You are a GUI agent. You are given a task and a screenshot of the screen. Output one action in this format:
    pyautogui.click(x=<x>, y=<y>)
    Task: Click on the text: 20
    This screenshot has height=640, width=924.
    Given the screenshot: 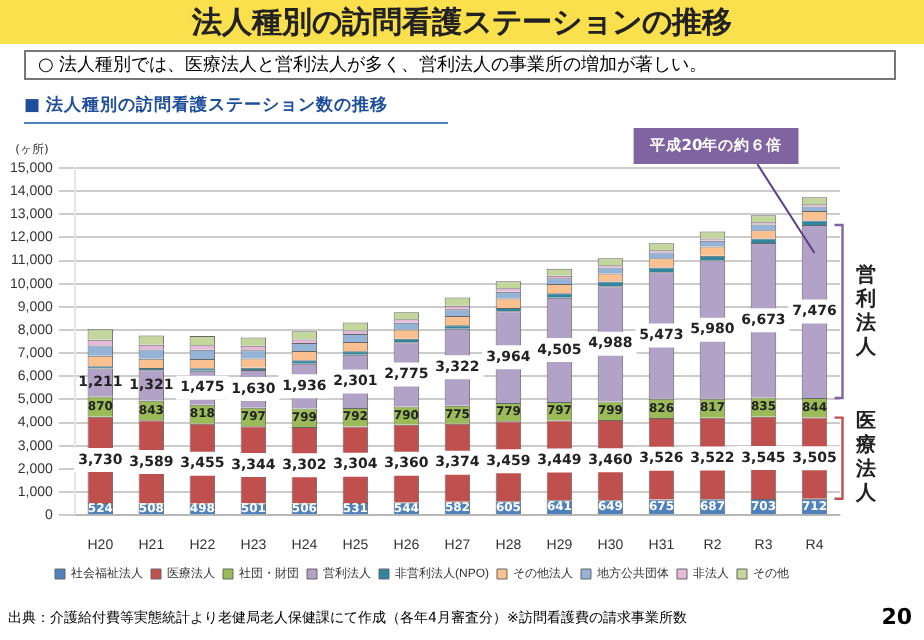 What is the action you would take?
    pyautogui.click(x=896, y=617)
    